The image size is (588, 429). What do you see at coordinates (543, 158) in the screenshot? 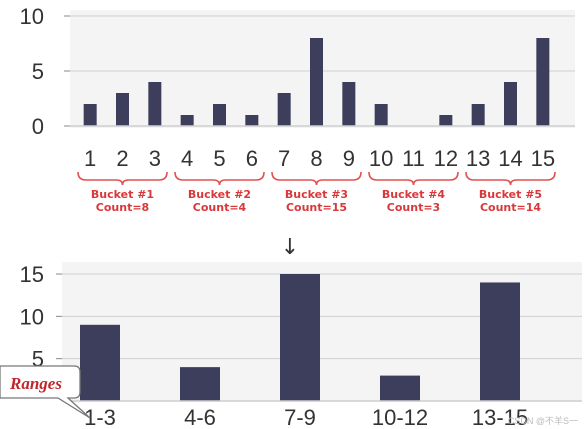
I see `top-x-tick-label: 15` at bounding box center [543, 158].